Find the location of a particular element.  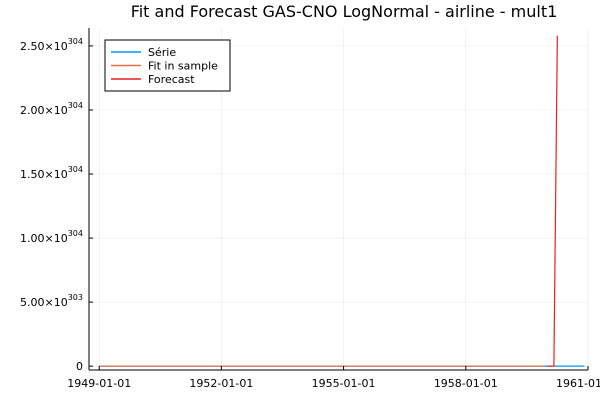

x-tick-label-0: 1949-01-01 is located at coordinates (99, 383).